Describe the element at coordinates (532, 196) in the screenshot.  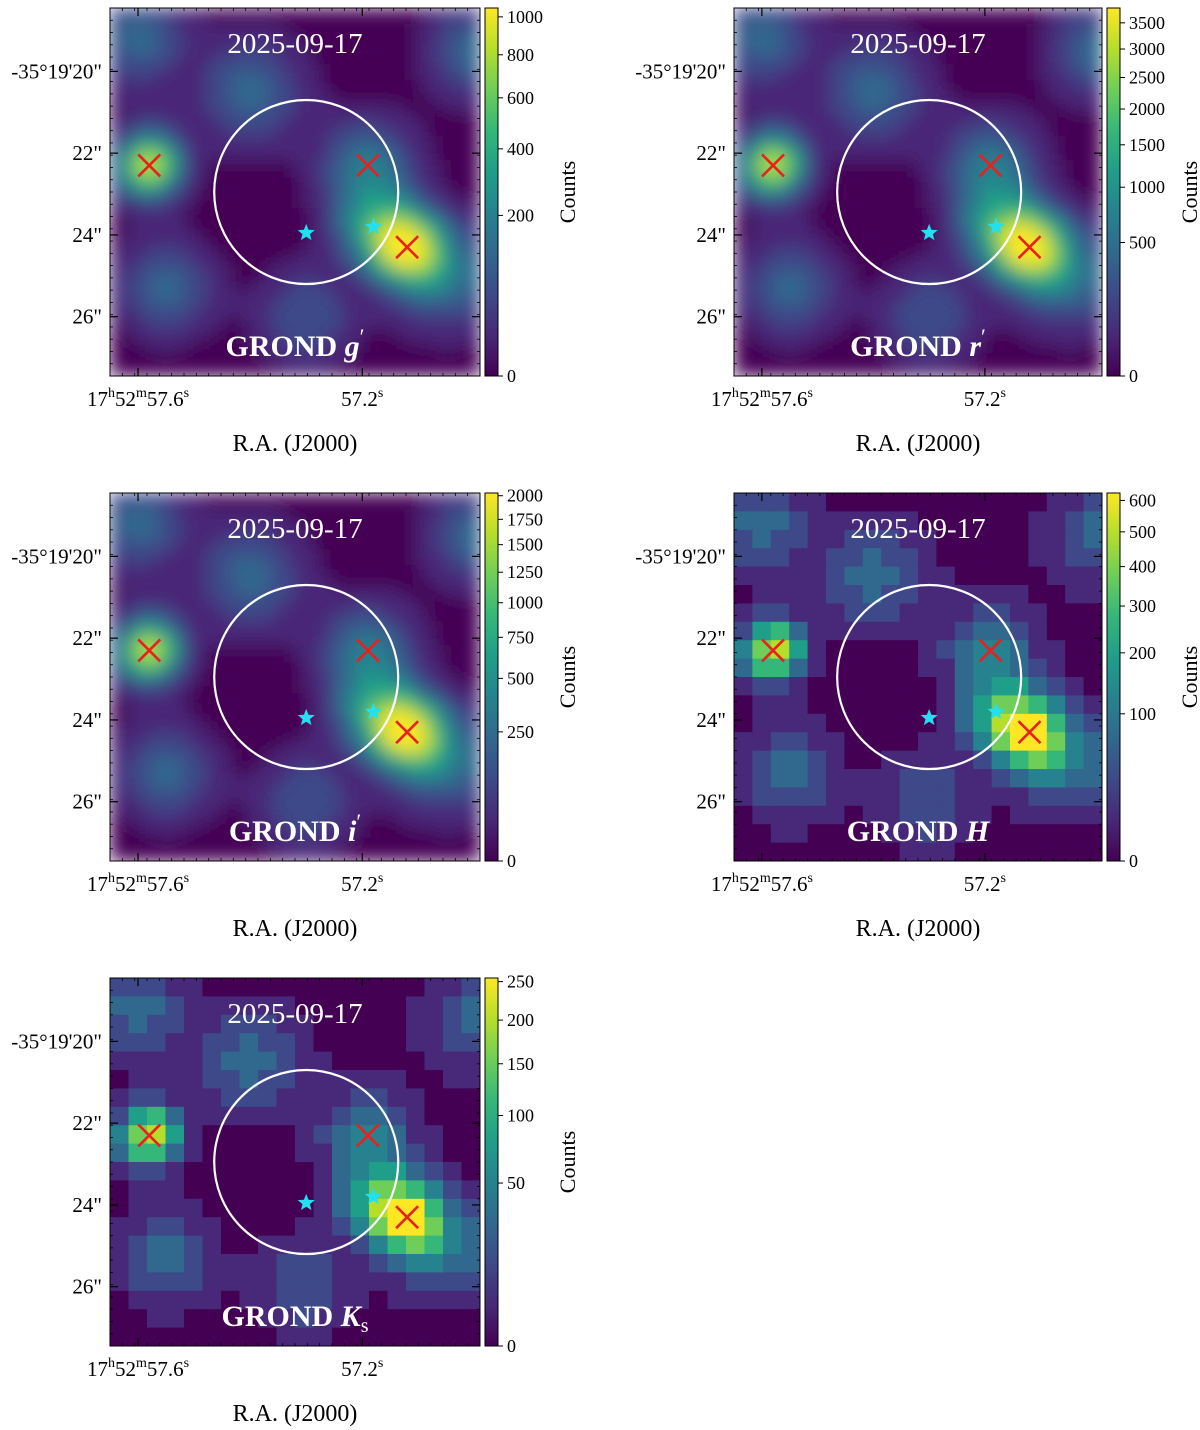
I see `colorbar: 0 200 400 600 800 1000 Counts` at that location.